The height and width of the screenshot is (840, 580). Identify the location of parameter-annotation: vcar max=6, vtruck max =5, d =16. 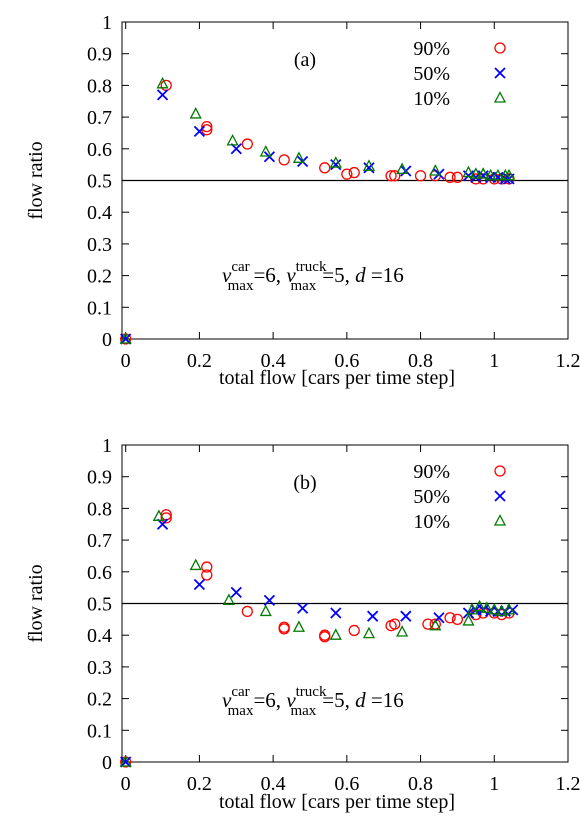
(313, 701).